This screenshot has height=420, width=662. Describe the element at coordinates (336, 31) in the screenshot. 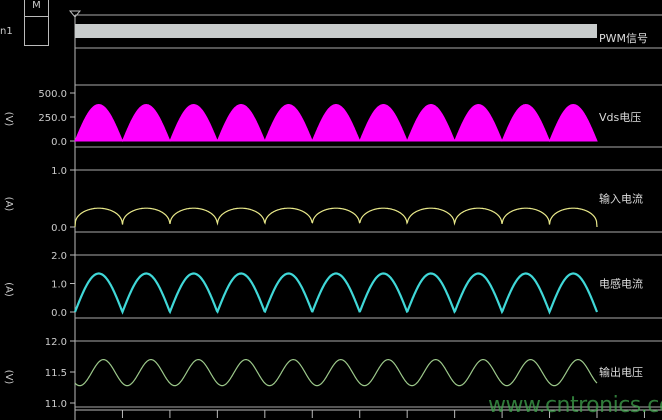

I see `pwm-bar` at that location.